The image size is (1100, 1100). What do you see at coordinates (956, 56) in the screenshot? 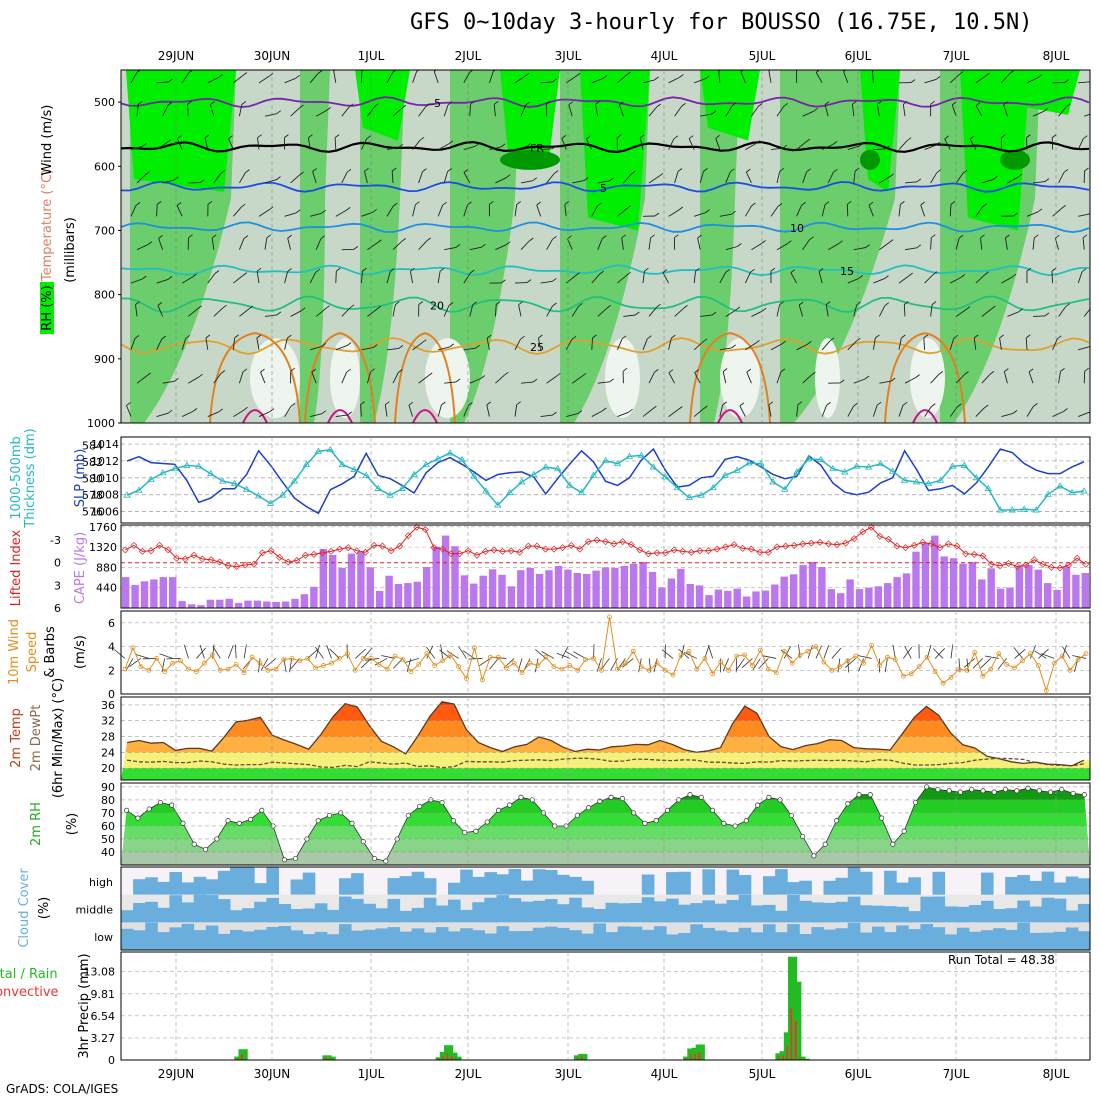
I see `date-label-top: 7JUL` at bounding box center [956, 56].